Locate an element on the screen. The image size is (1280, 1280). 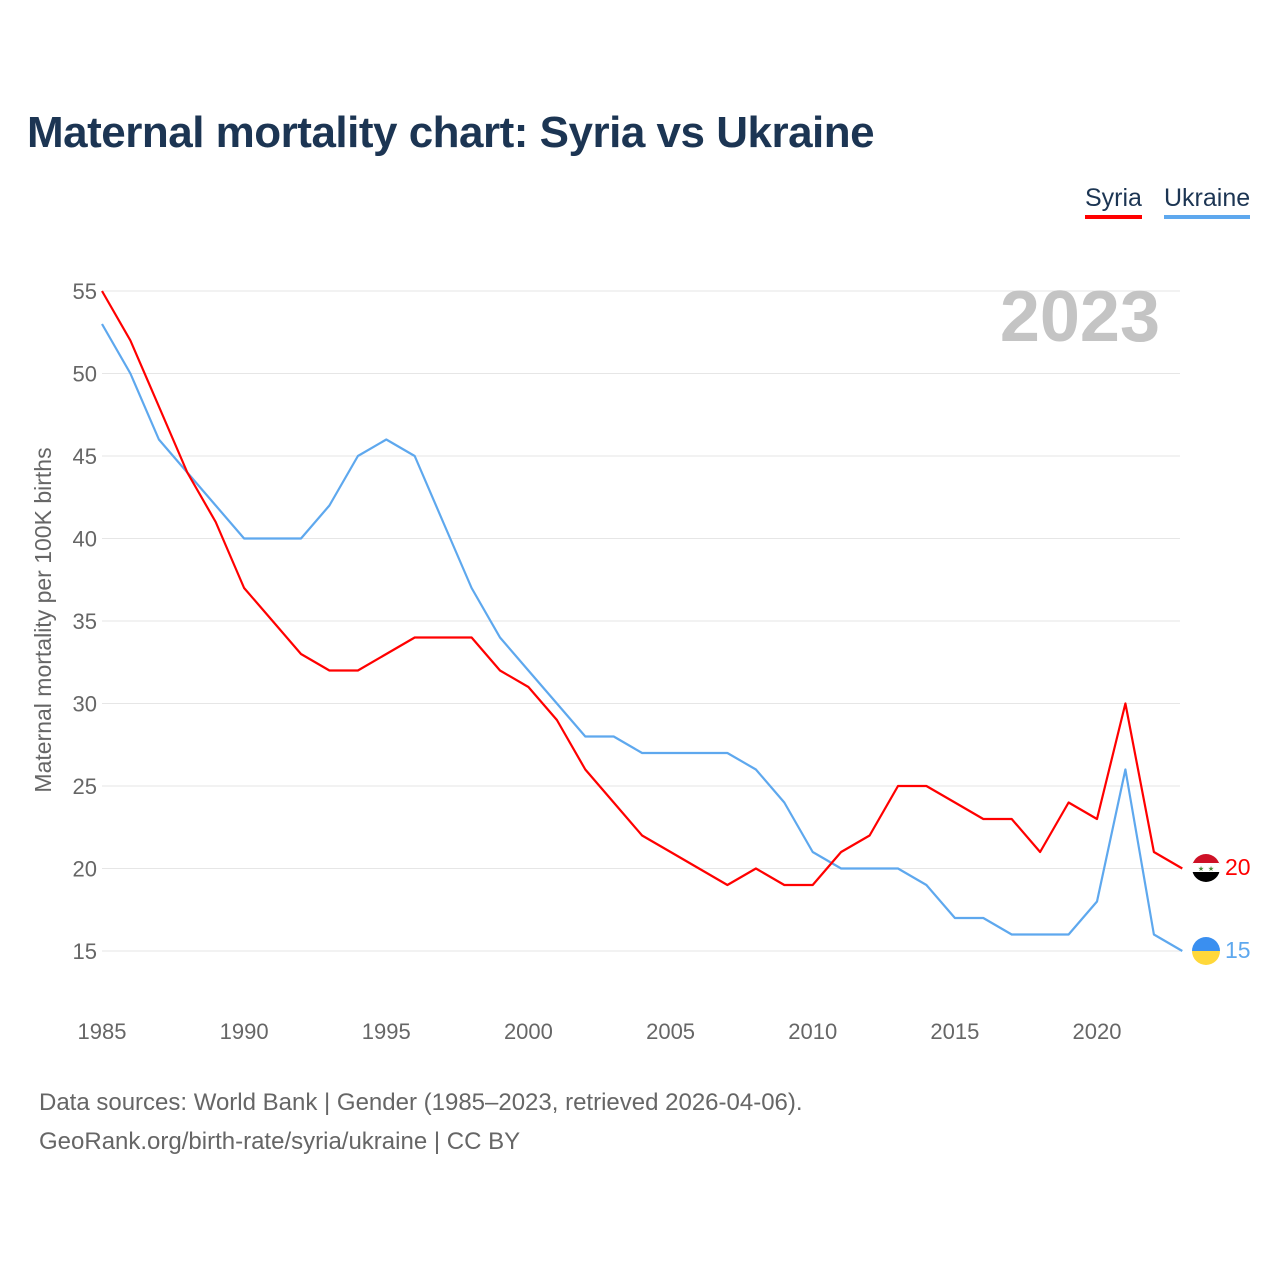
ukraine-end-label: 15 is located at coordinates (1238, 950).